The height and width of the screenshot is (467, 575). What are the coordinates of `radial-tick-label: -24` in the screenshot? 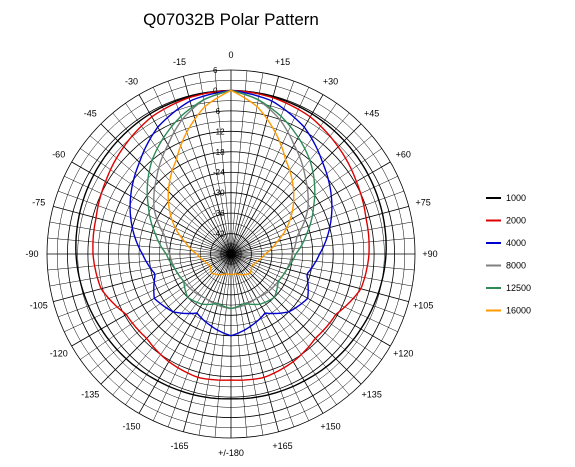 It's located at (219, 172).